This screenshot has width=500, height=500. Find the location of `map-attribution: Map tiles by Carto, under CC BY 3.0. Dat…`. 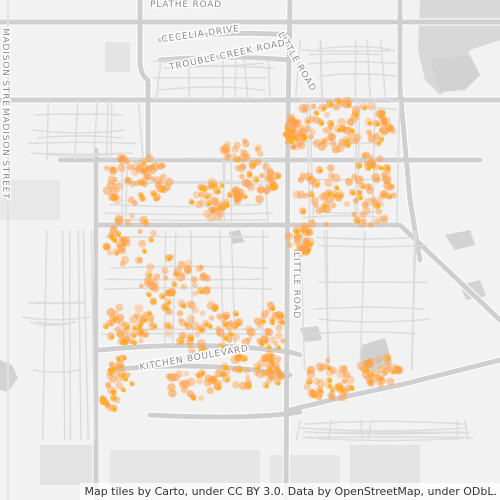

map-attribution: Map tiles by Carto, under CC BY 3.0. Dat… is located at coordinates (290, 491).